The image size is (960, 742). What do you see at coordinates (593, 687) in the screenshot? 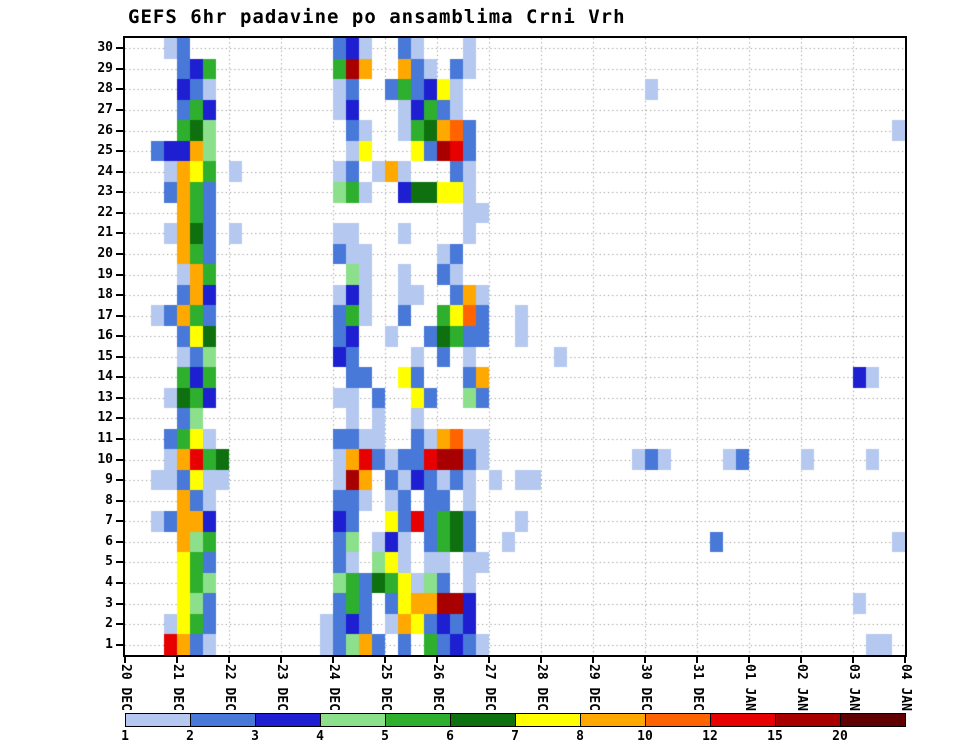
I see `x-tick-label: 29 DEC` at bounding box center [593, 687].